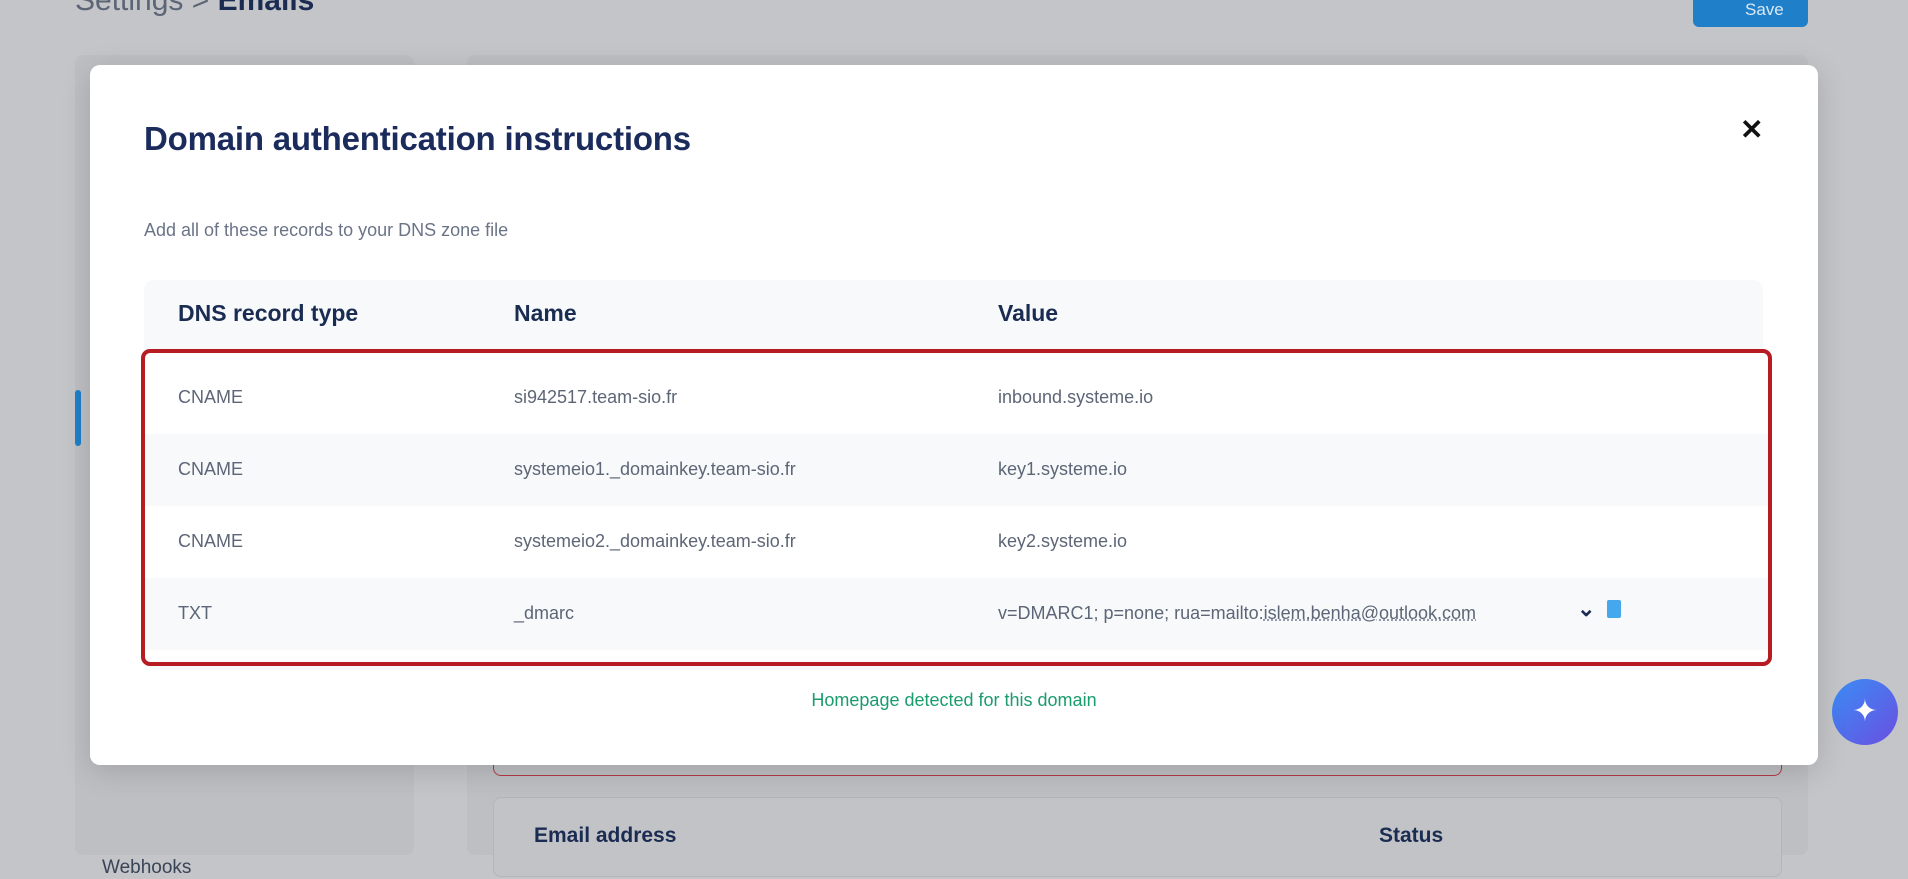 The width and height of the screenshot is (1908, 879). Describe the element at coordinates (268, 313) in the screenshot. I see `th-type: DNS record type` at that location.